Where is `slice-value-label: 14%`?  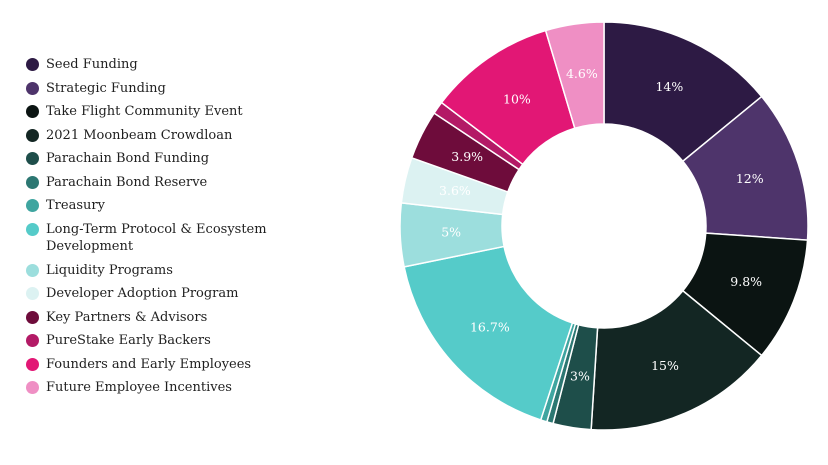 slice-value-label: 14% is located at coordinates (669, 86).